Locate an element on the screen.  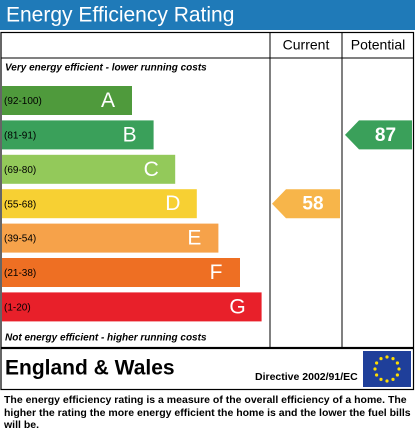
band-letter: D is located at coordinates (172, 203).